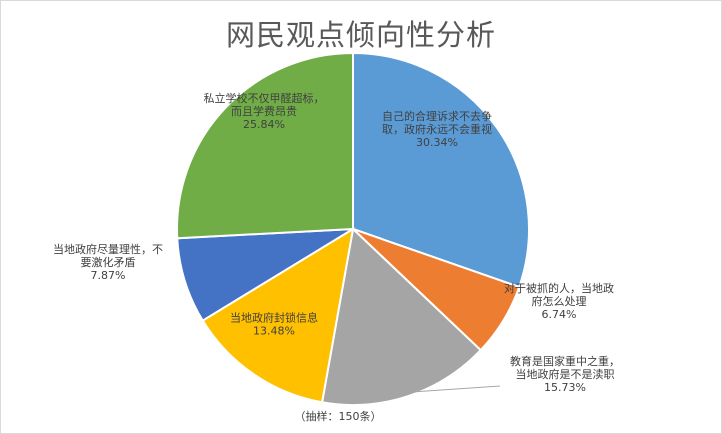 This screenshot has width=722, height=434. I want to click on slice-value-label: 30.34%, so click(437, 142).